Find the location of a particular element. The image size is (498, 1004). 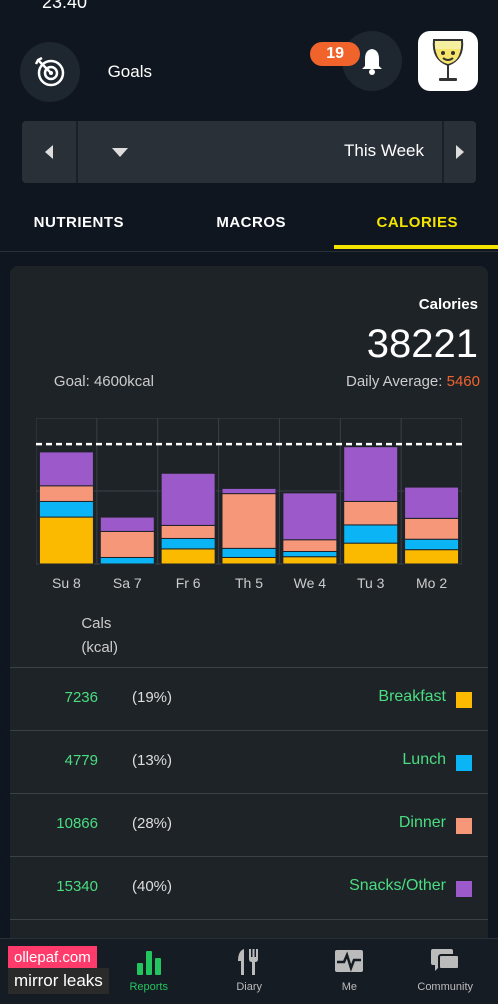

calorie-goal: Goal: 4600kcal is located at coordinates (104, 381).